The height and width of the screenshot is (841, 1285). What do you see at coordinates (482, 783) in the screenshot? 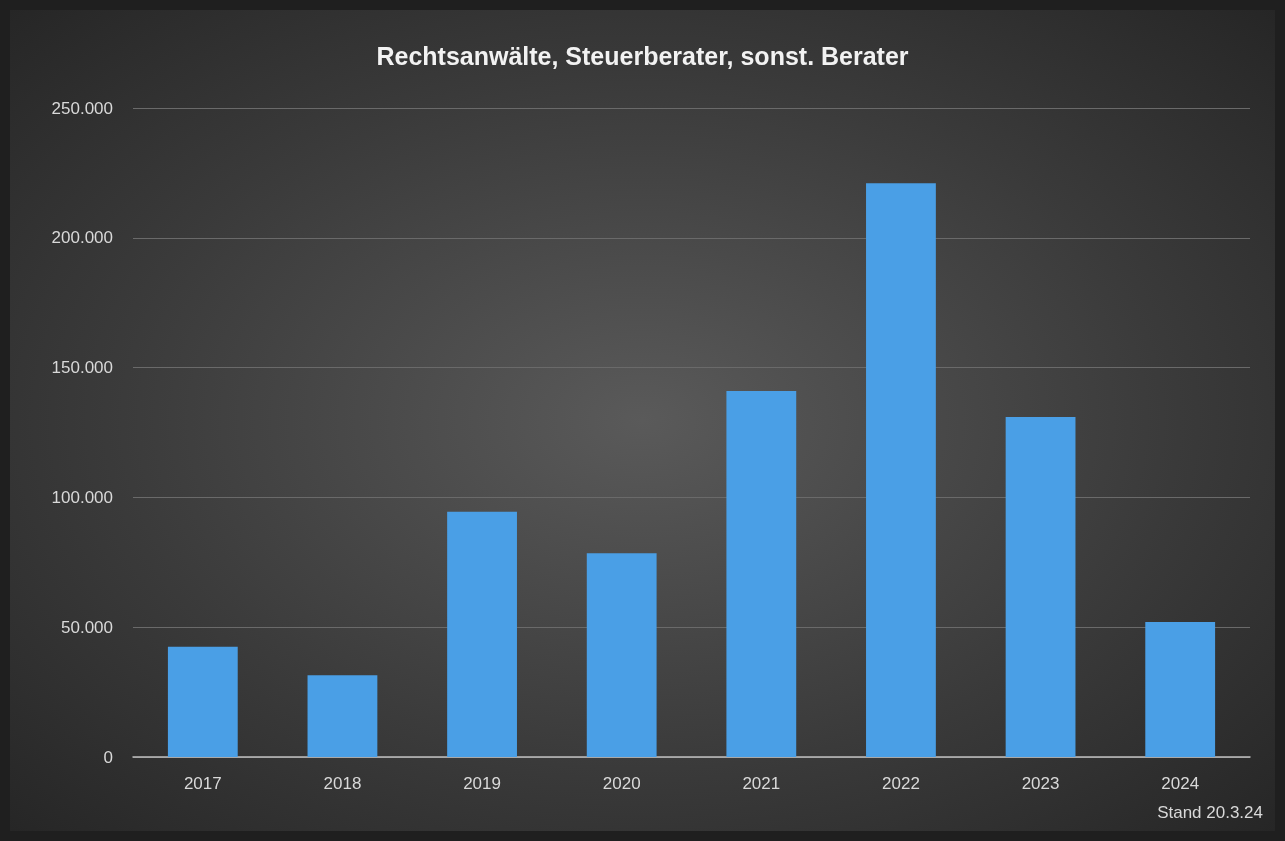
I see `x-tick-label: 2019` at bounding box center [482, 783].